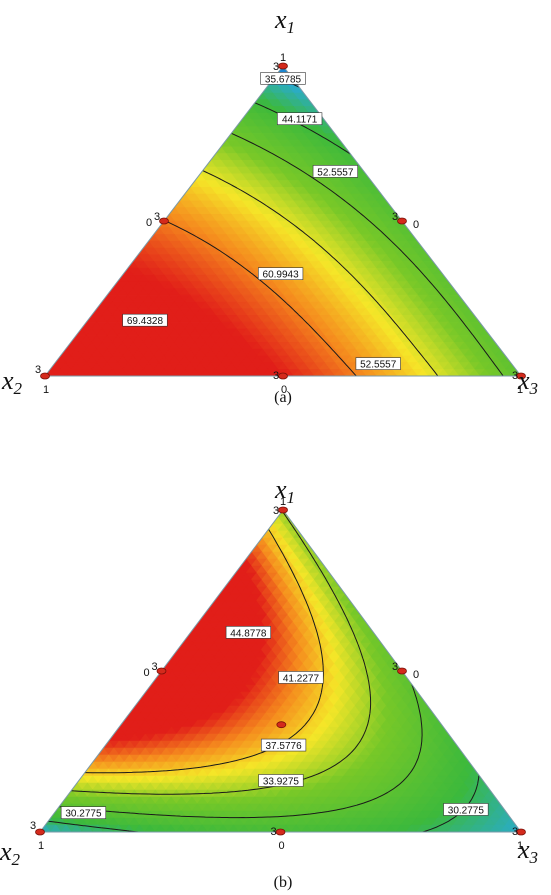  I want to click on contour-value-label: 35.6785, so click(283, 78).